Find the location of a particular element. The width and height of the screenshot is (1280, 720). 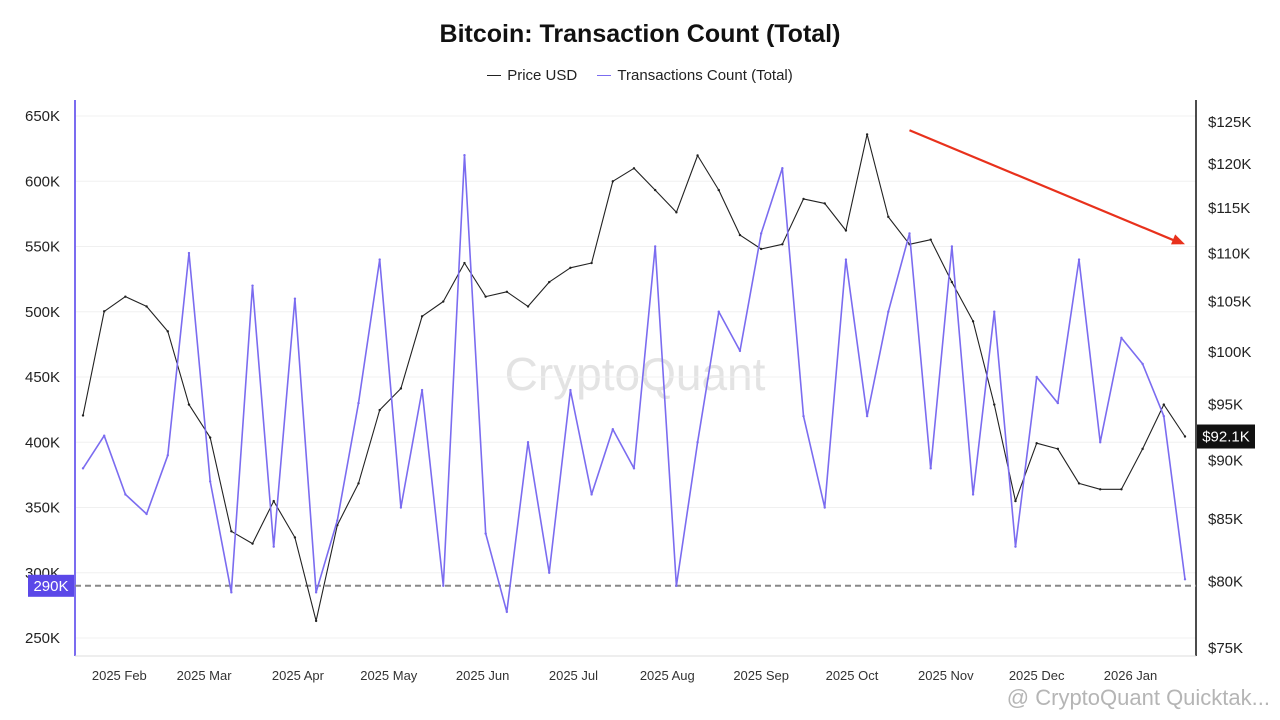

legend-swatch-price is located at coordinates (494, 75).